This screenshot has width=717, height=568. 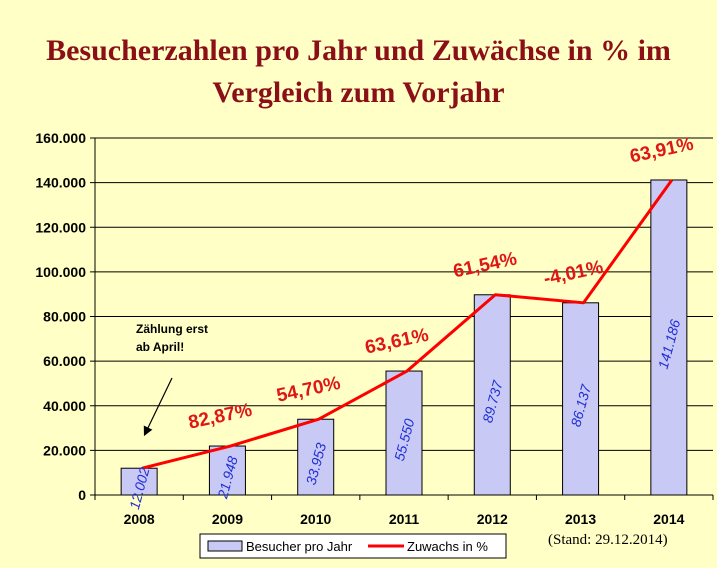 I want to click on x-tick-label: 2008, so click(x=139, y=519).